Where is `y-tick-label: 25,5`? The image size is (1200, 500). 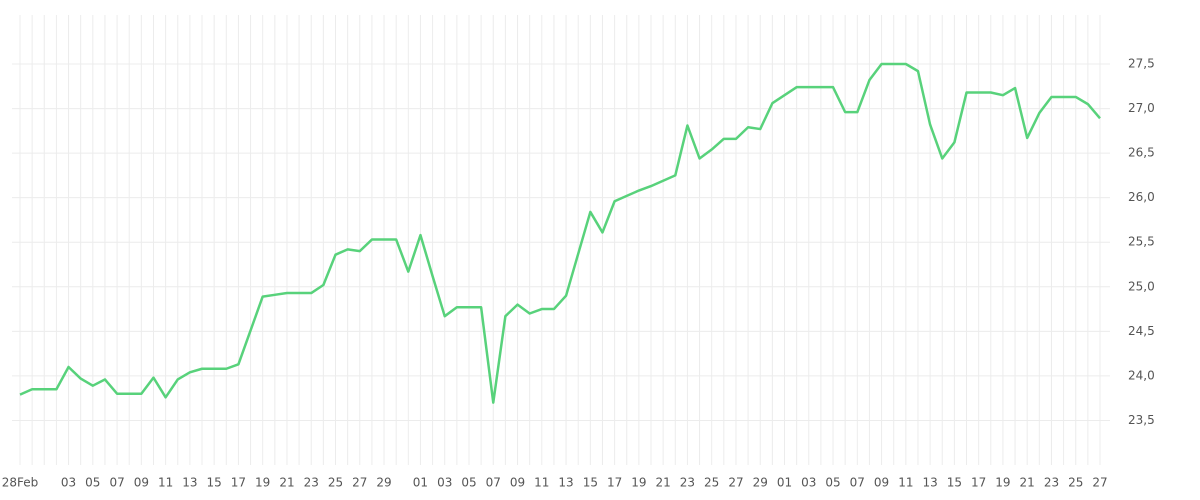 y-tick-label: 25,5 is located at coordinates (1141, 242).